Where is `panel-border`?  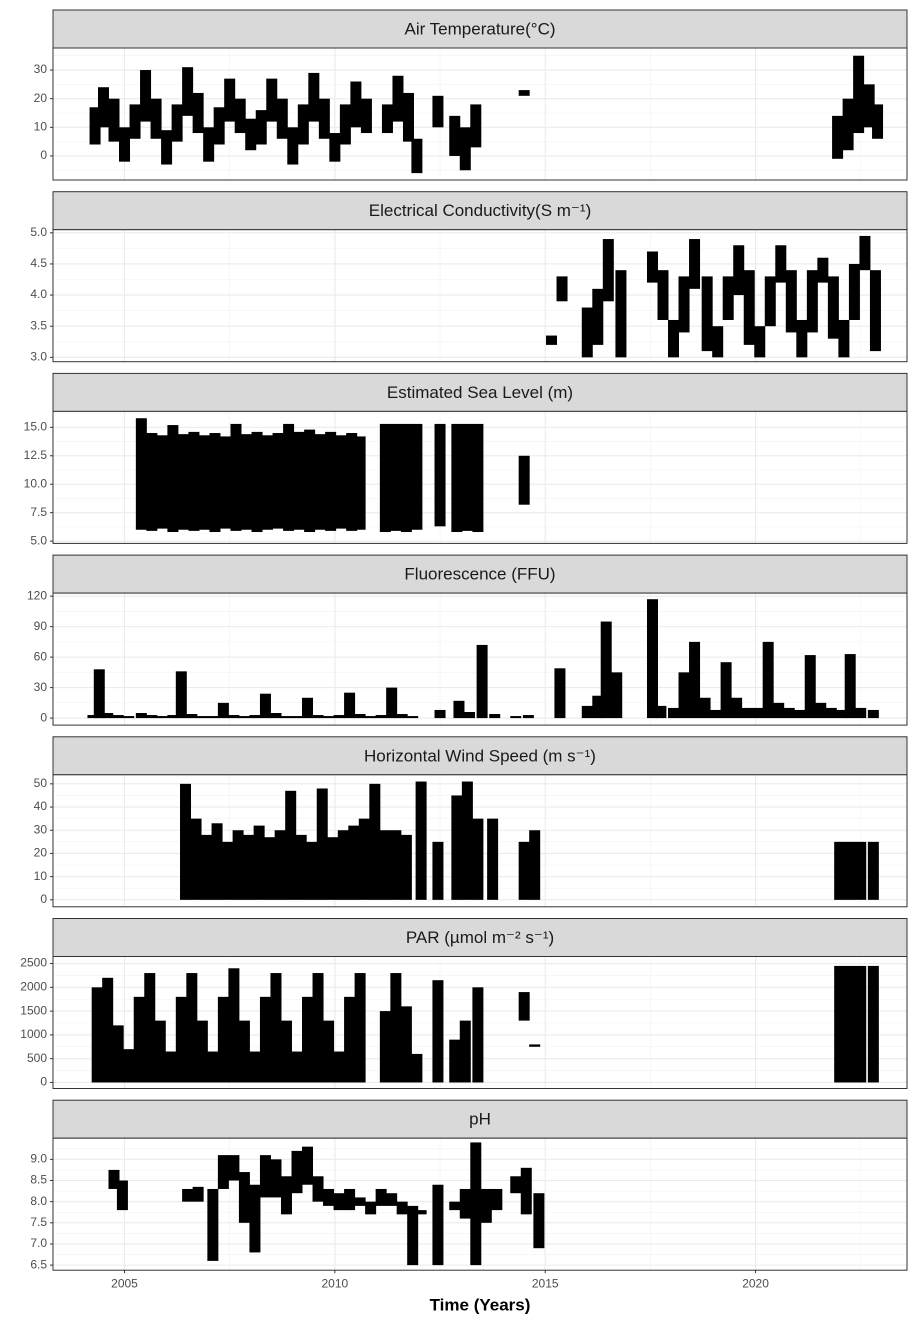 panel-border is located at coordinates (480, 659).